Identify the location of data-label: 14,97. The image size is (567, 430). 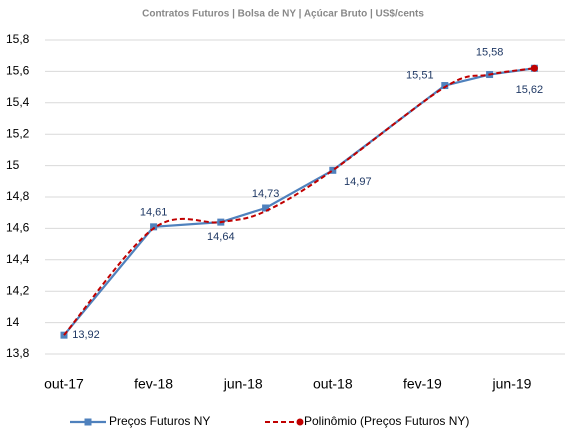
(358, 182).